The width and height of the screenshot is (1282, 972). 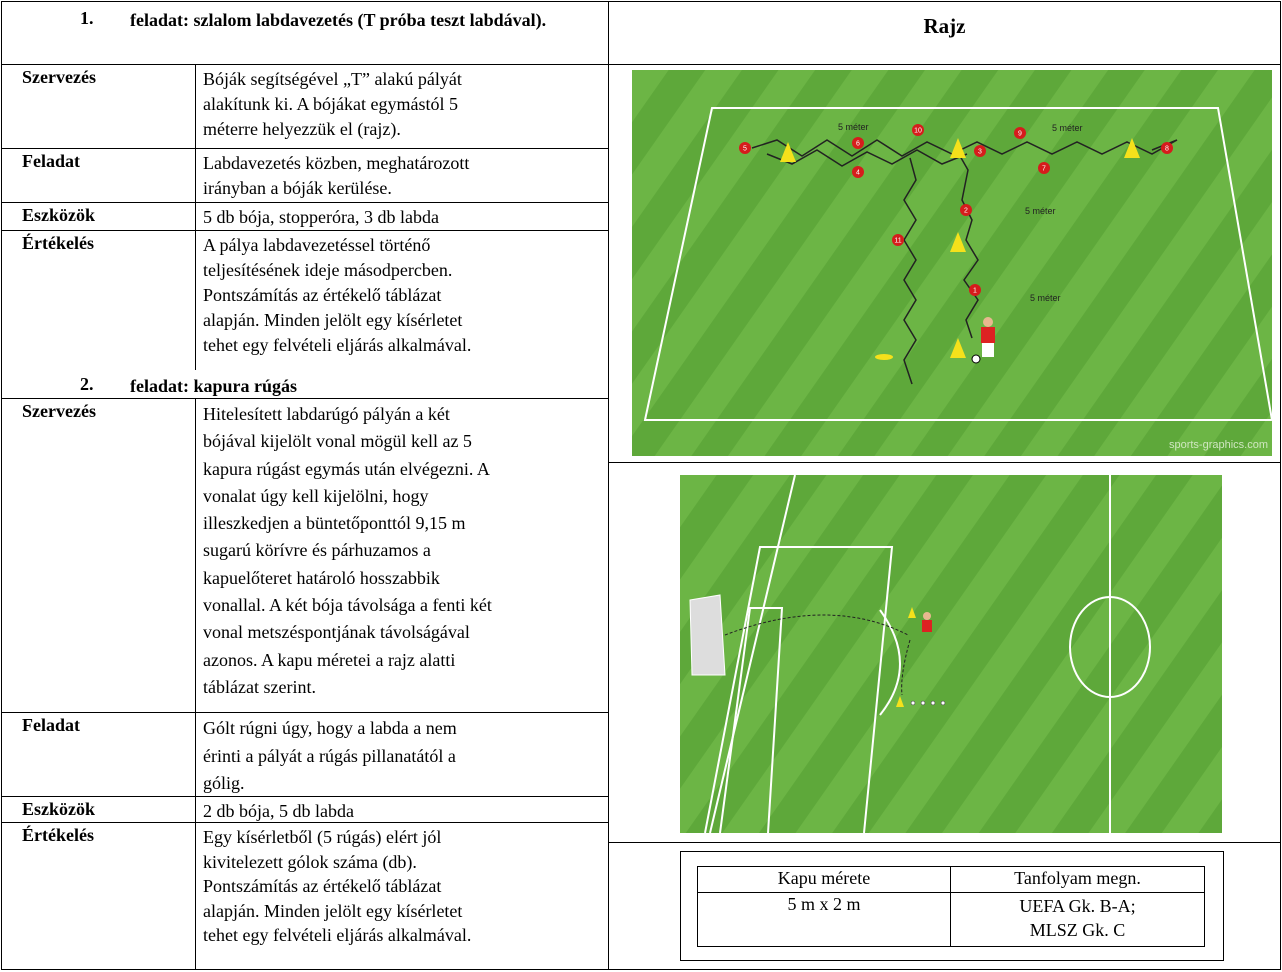 I want to click on text-line: méterre helyezzük el (rajz)., so click(x=302, y=129).